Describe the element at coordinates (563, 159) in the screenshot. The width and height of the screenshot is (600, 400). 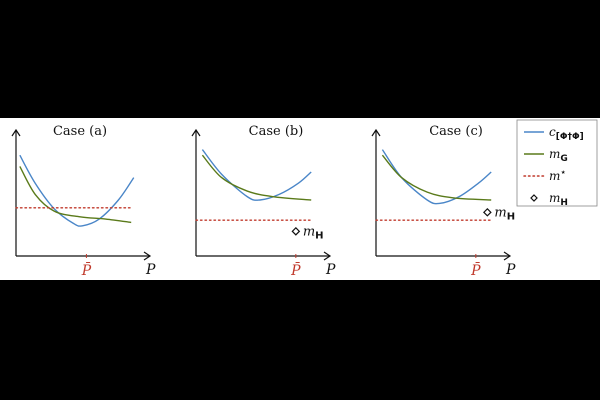
I see `legend-mg-label-sub: G` at that location.